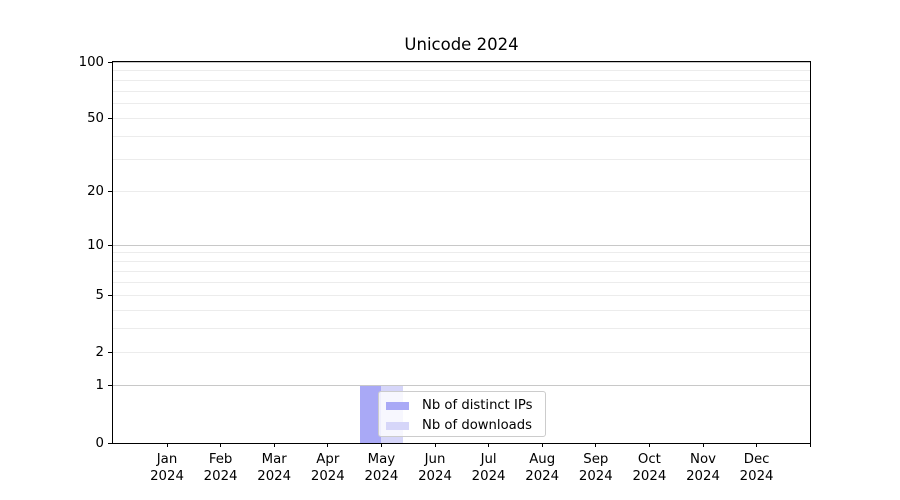 This screenshot has height=500, width=900. Describe the element at coordinates (649, 459) in the screenshot. I see `x-tick-month: Oct` at that location.